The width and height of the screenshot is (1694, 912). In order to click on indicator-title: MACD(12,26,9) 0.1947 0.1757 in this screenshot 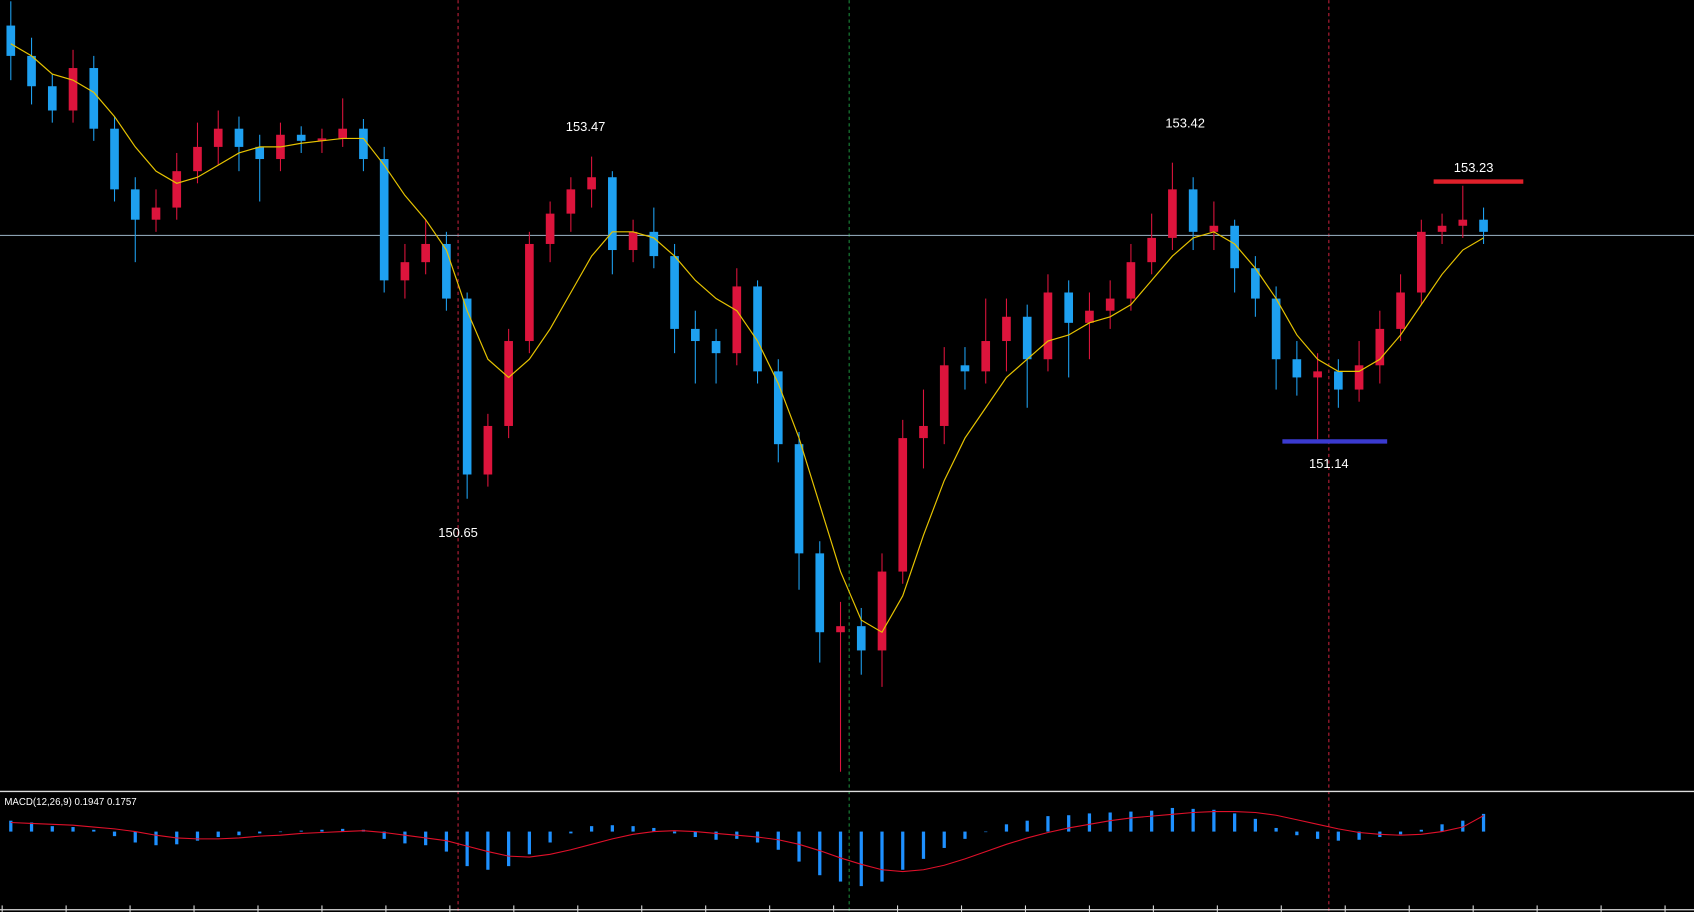, I will do `click(70, 802)`.